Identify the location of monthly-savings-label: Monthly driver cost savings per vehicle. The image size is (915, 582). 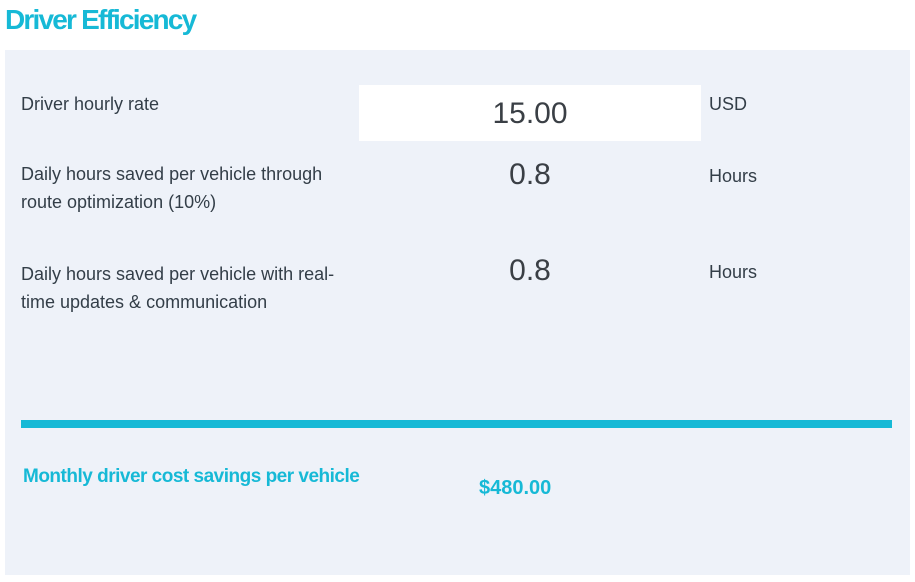
(191, 476).